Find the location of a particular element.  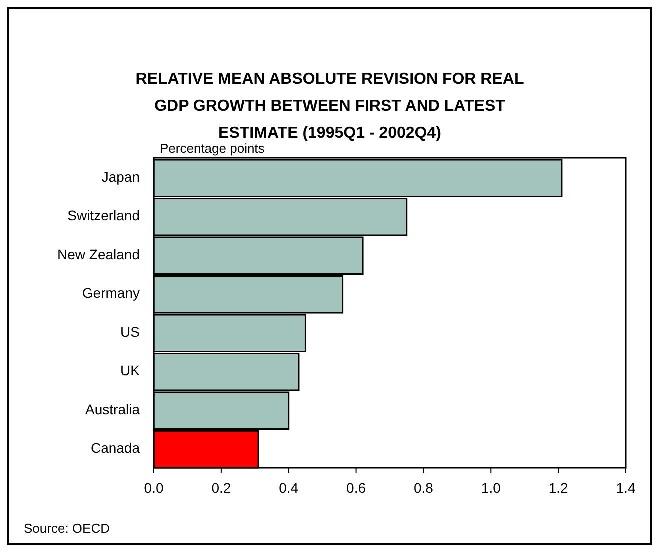

y-tick-label: Canada is located at coordinates (115, 448).